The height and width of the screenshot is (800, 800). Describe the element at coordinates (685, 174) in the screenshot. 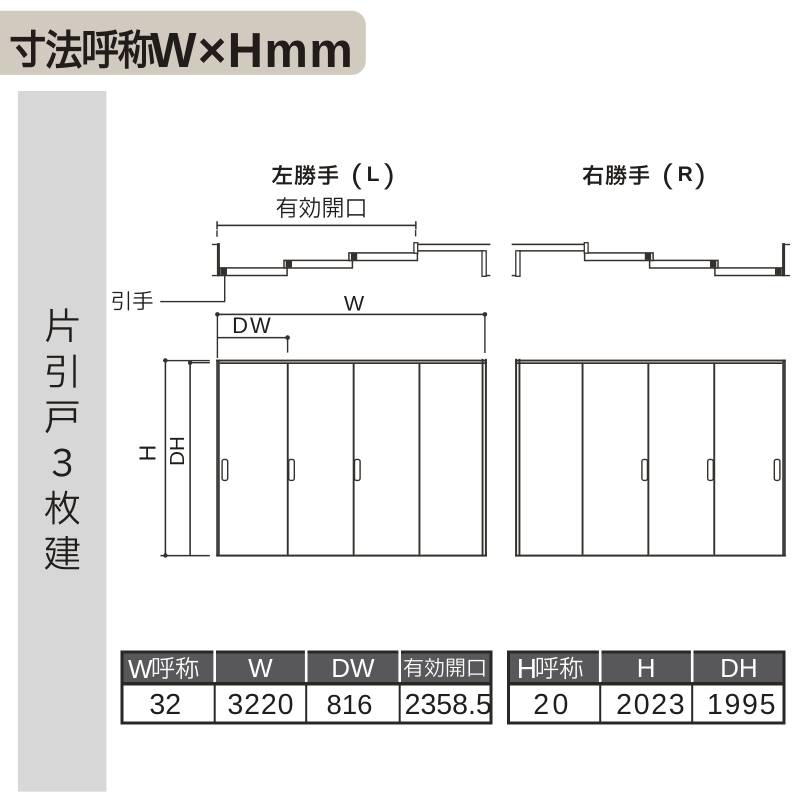

I see `svg-text: R` at that location.